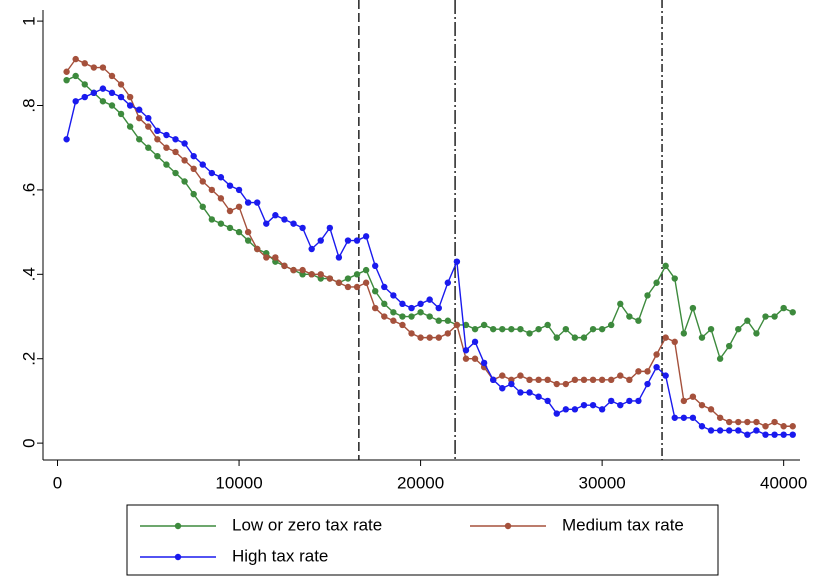 The height and width of the screenshot is (577, 818). I want to click on y-tick-label: .8, so click(28, 105).